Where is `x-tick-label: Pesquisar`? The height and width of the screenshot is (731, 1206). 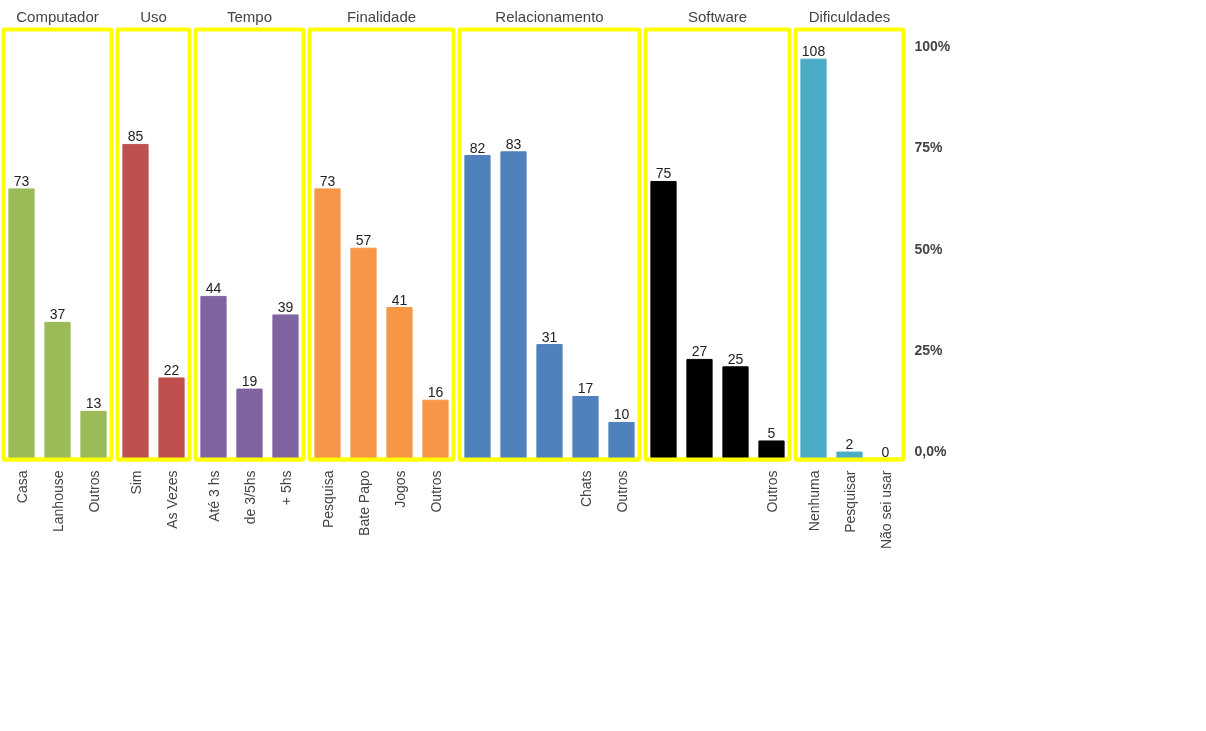 x-tick-label: Pesquisar is located at coordinates (849, 501).